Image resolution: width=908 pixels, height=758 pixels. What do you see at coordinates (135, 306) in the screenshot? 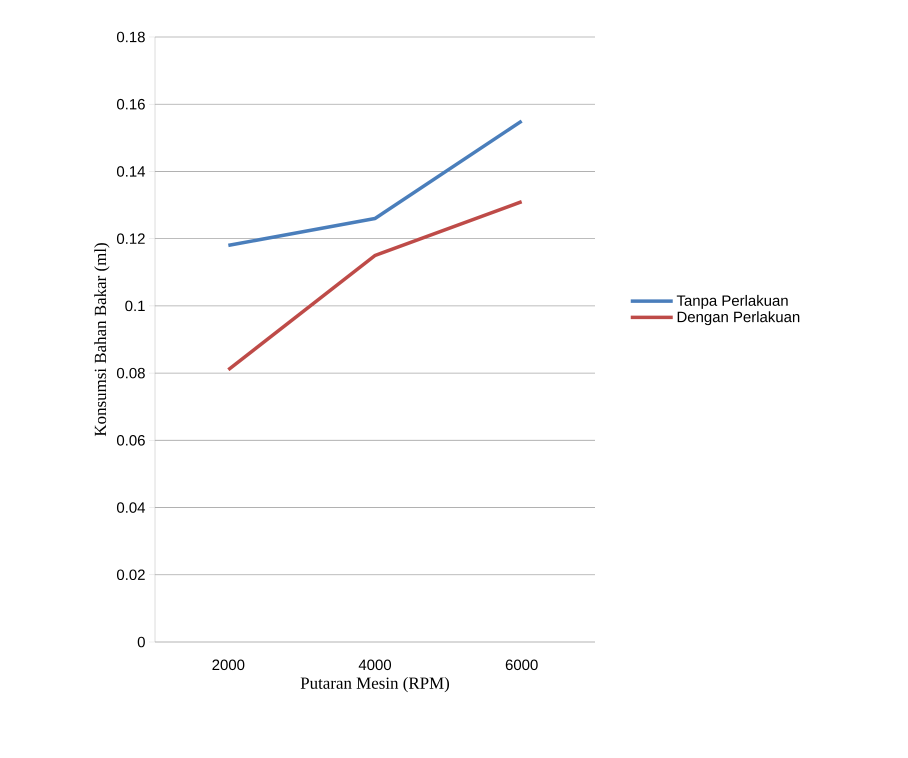
I see `y-tick-label: 0.1` at bounding box center [135, 306].